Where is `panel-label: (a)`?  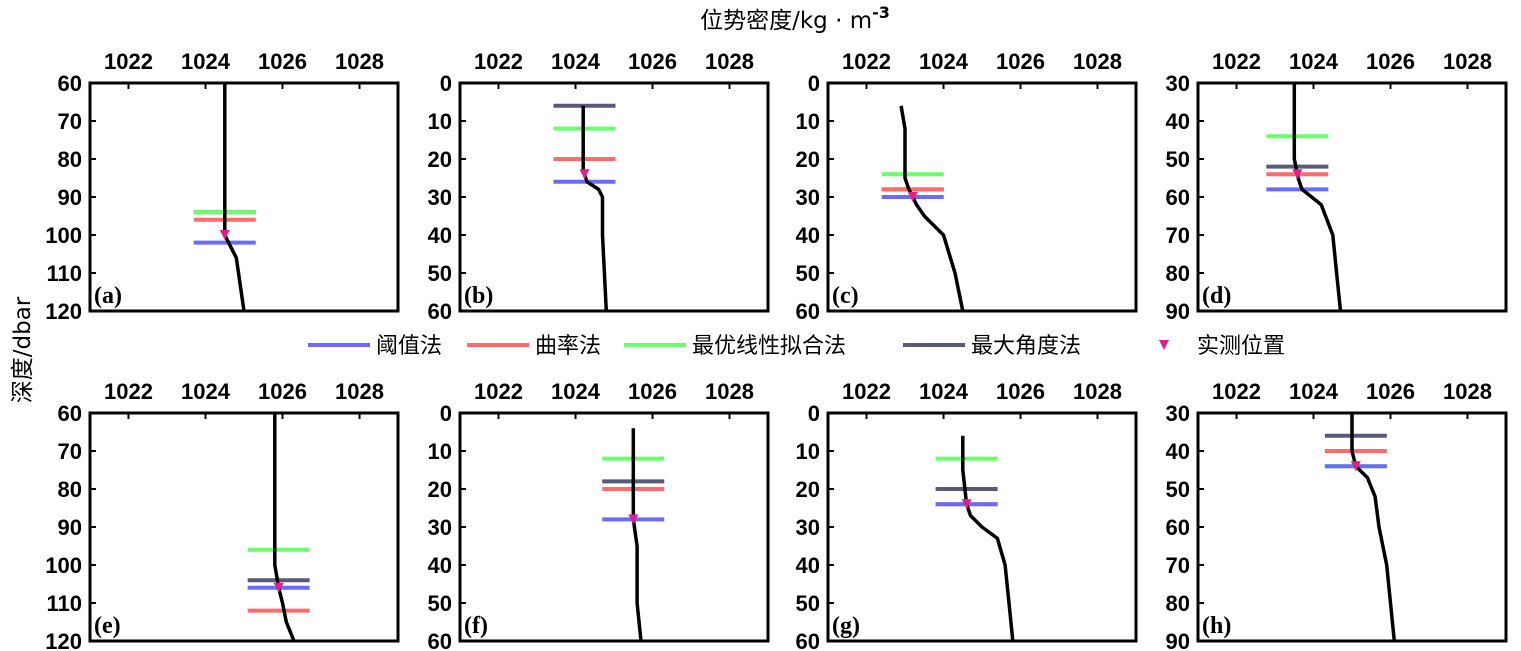 panel-label: (a) is located at coordinates (108, 296).